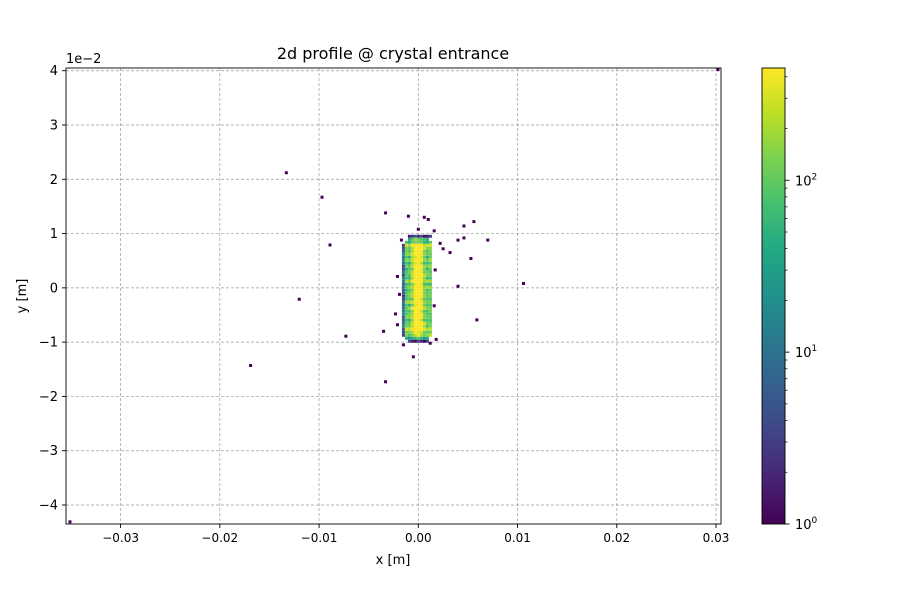 This screenshot has height=600, width=900. I want to click on x-tick-label: −0.02, so click(219, 538).